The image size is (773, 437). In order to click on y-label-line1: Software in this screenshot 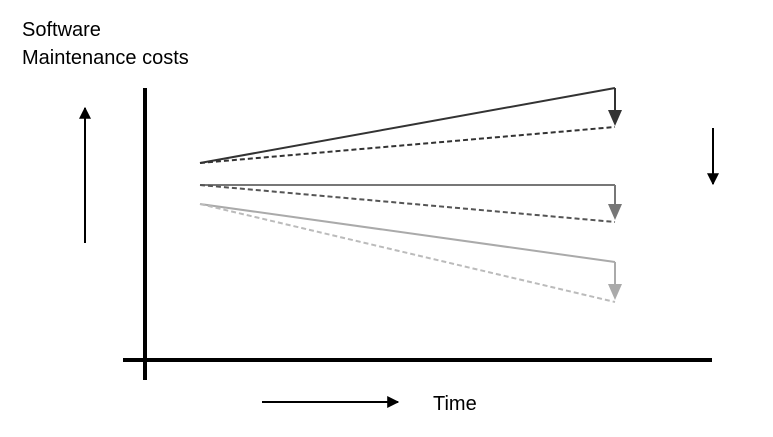, I will do `click(61, 30)`.